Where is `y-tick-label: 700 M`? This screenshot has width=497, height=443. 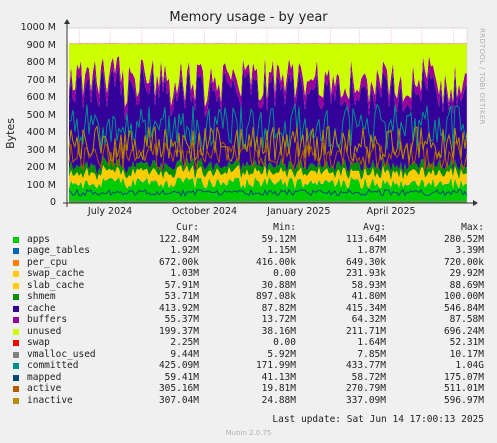
y-tick-label: 700 M is located at coordinates (41, 80).